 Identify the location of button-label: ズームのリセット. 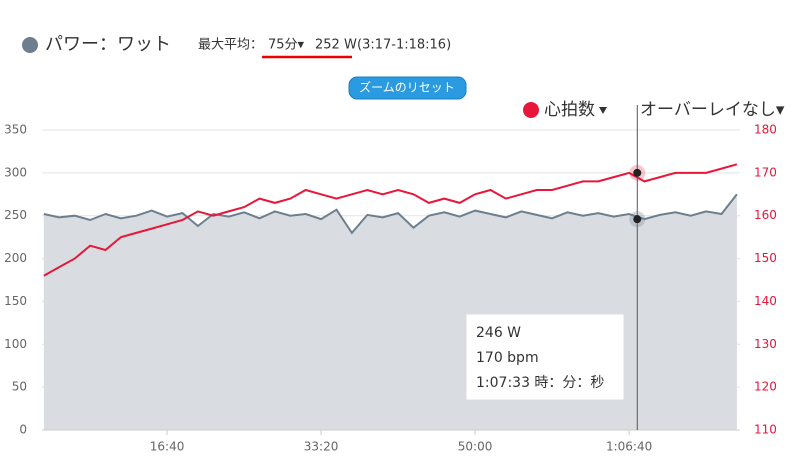
(407, 87).